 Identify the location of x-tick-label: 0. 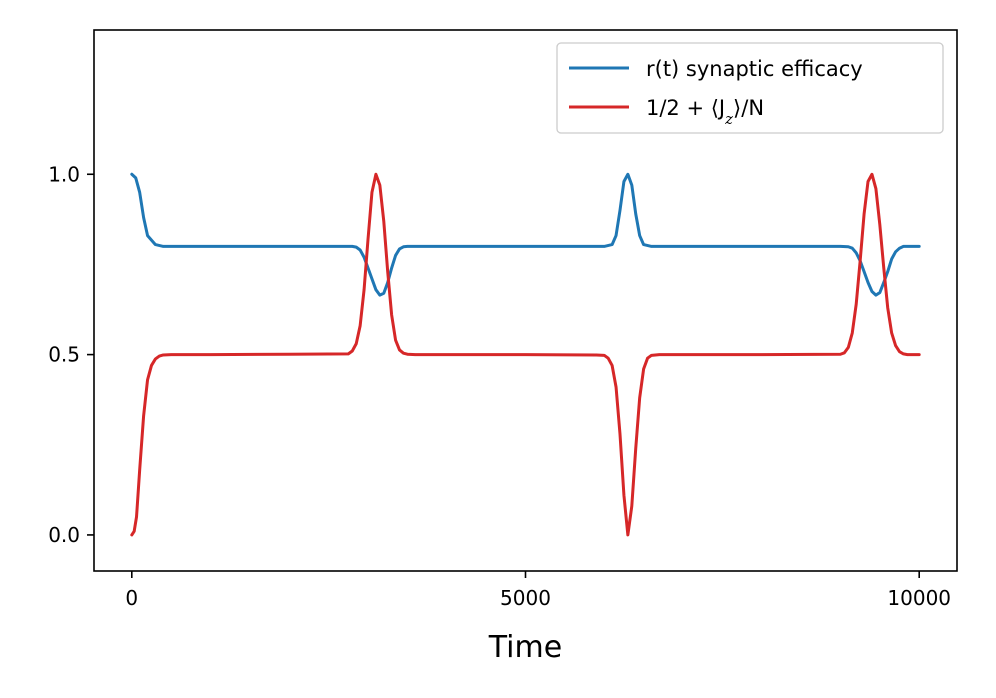
(131, 598).